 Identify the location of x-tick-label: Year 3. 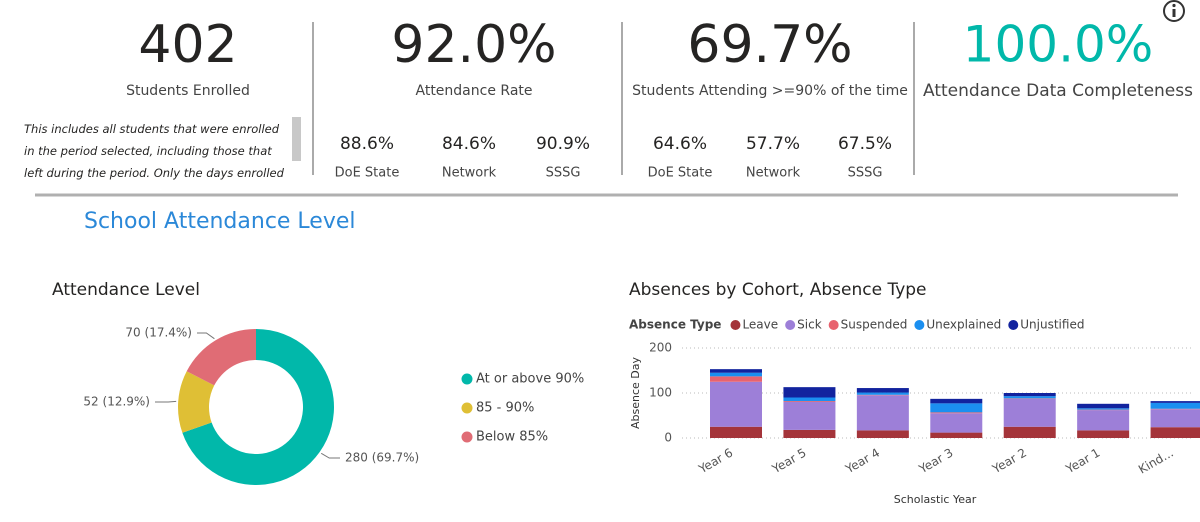
(936, 461).